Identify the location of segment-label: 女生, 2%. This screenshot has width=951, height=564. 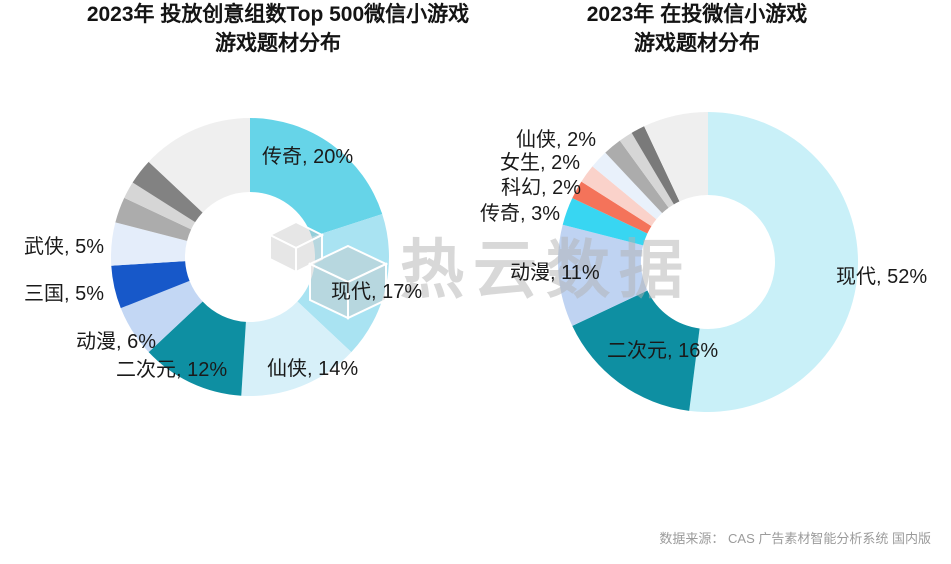
(540, 163).